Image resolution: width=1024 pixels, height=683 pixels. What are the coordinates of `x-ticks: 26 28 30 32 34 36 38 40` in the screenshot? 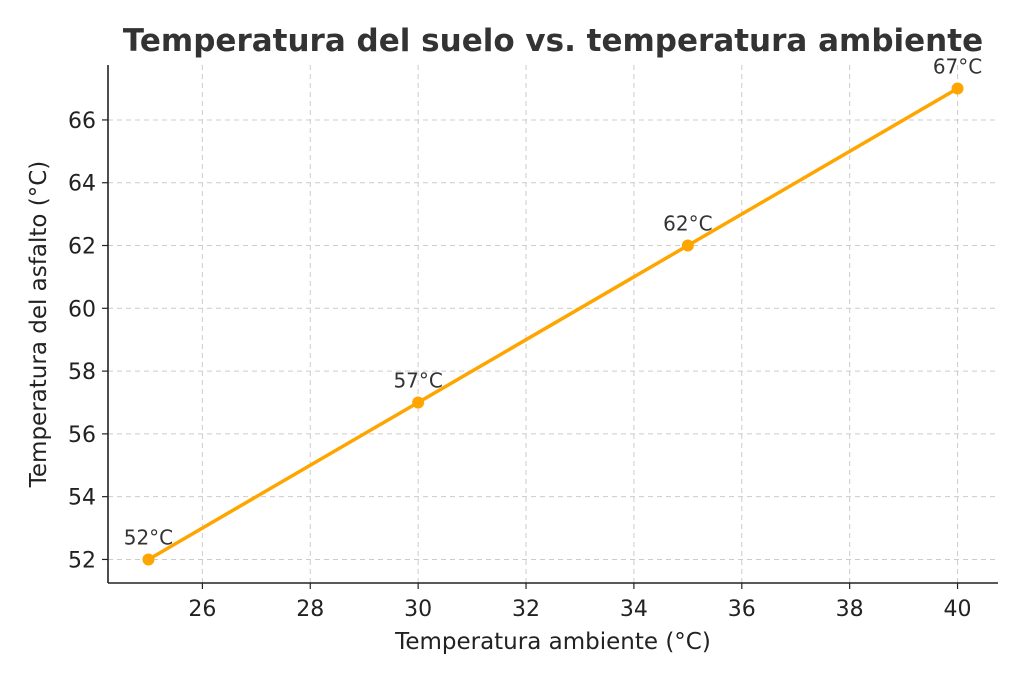 It's located at (580, 602).